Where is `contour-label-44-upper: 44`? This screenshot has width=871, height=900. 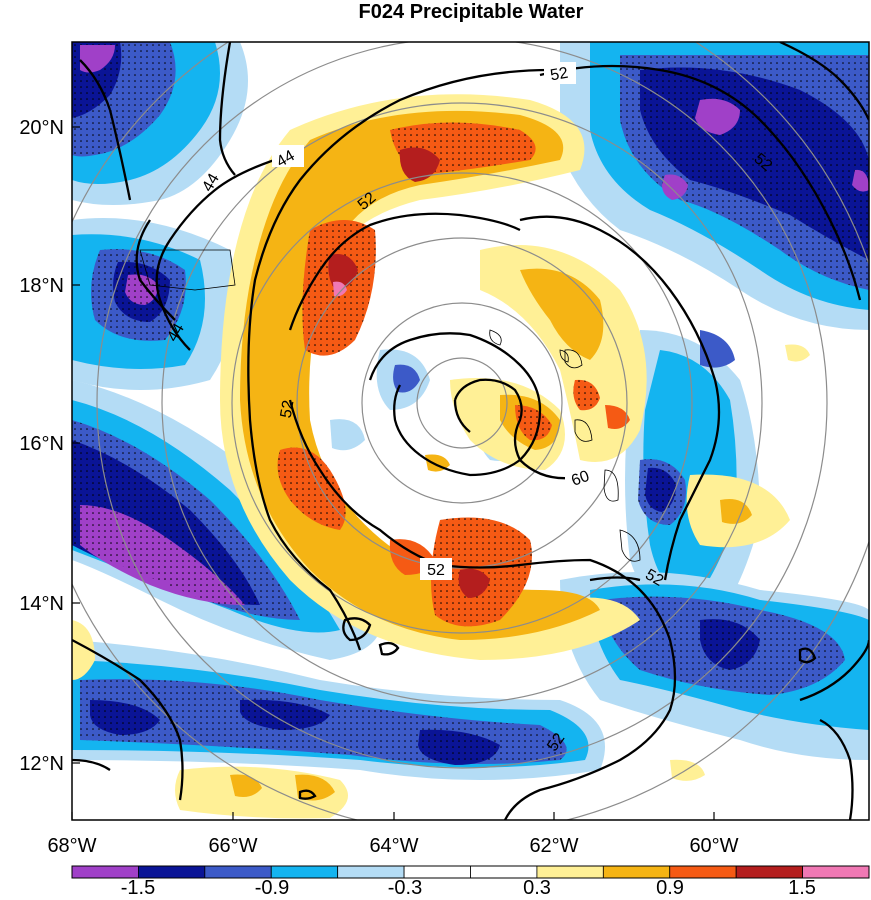
contour-label-44-upper: 44 is located at coordinates (286, 159).